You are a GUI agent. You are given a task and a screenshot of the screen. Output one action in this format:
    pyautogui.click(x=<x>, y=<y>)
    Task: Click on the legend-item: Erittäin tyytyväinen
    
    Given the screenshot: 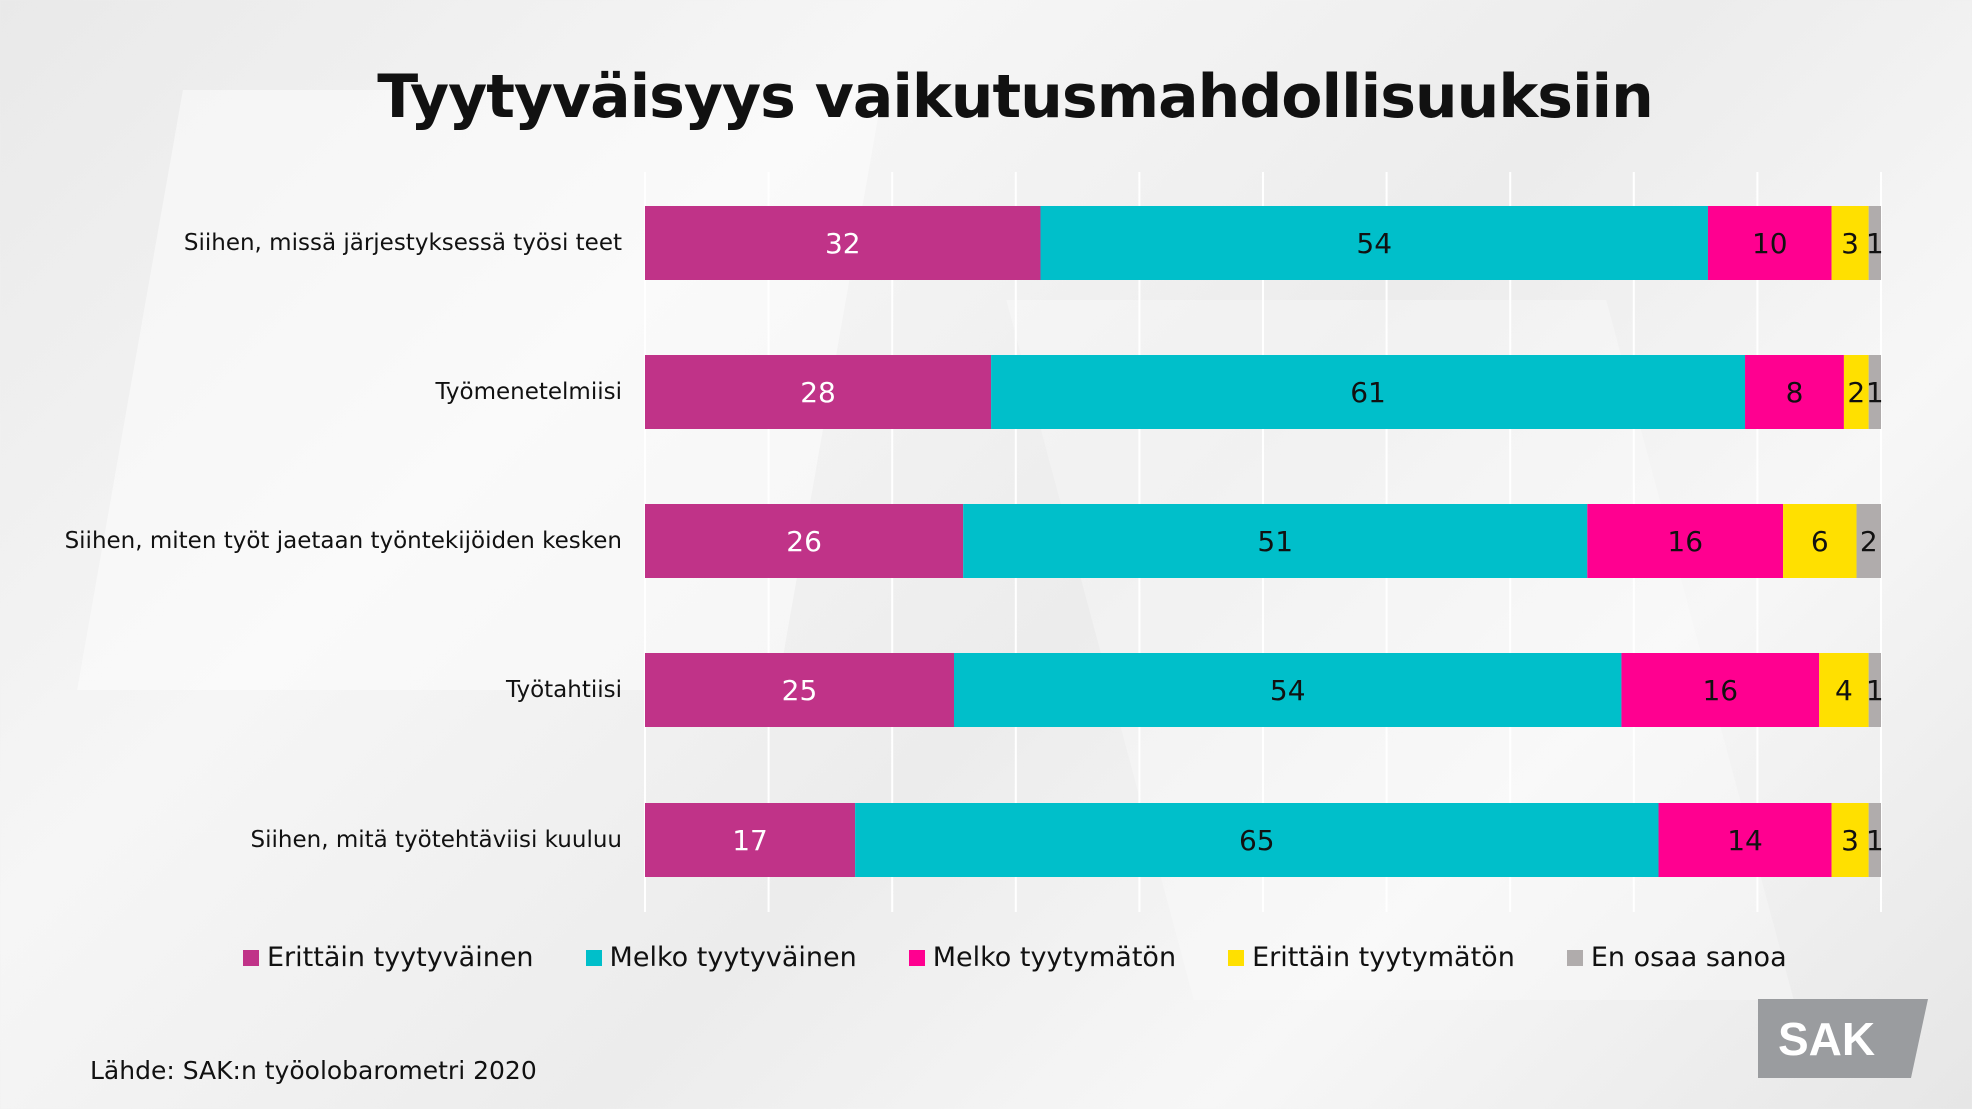 What is the action you would take?
    pyautogui.click(x=388, y=957)
    